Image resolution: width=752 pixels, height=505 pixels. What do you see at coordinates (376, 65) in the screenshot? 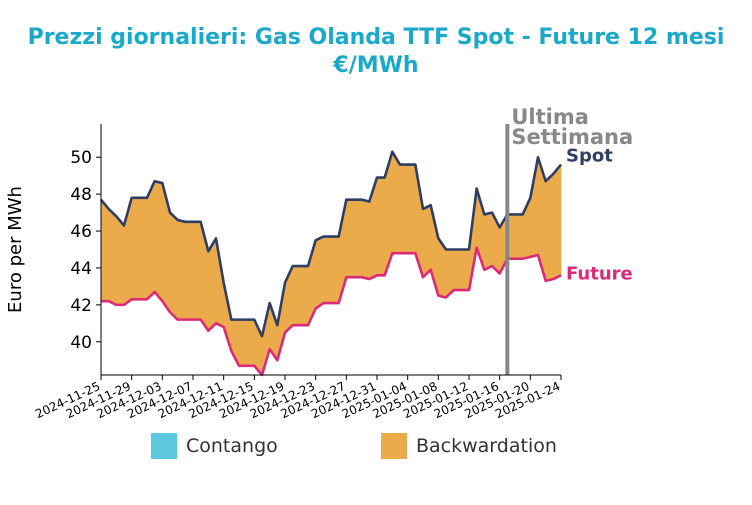
I see `chart-subtitle: €/MWh` at bounding box center [376, 65].